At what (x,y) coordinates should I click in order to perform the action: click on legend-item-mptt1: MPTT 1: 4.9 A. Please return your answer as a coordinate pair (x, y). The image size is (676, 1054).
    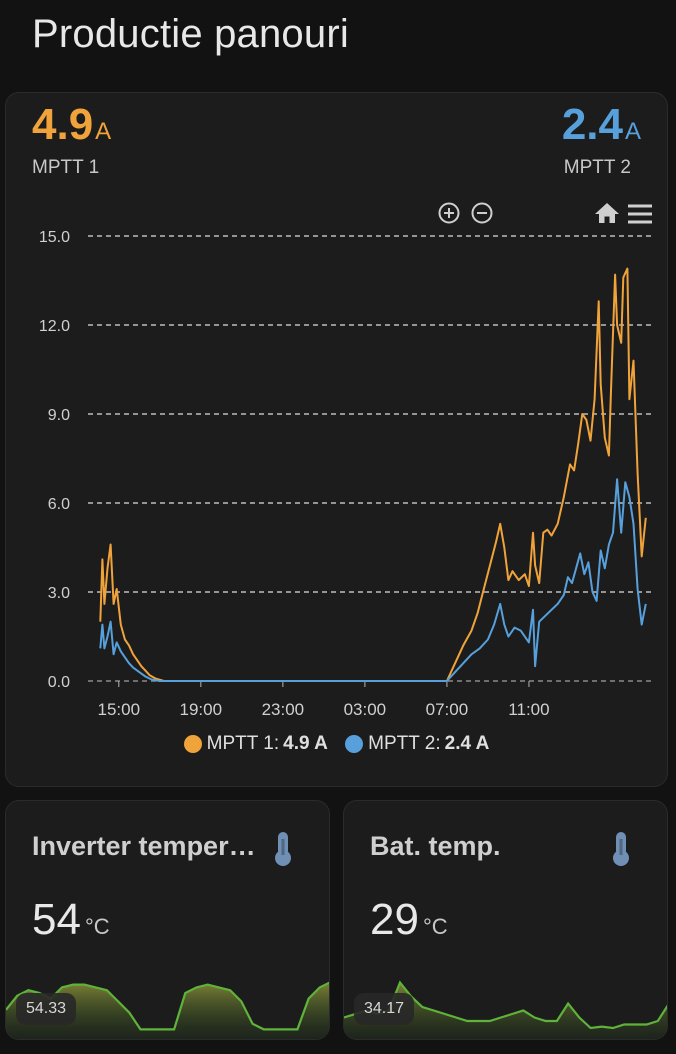
    Looking at the image, I should click on (255, 744).